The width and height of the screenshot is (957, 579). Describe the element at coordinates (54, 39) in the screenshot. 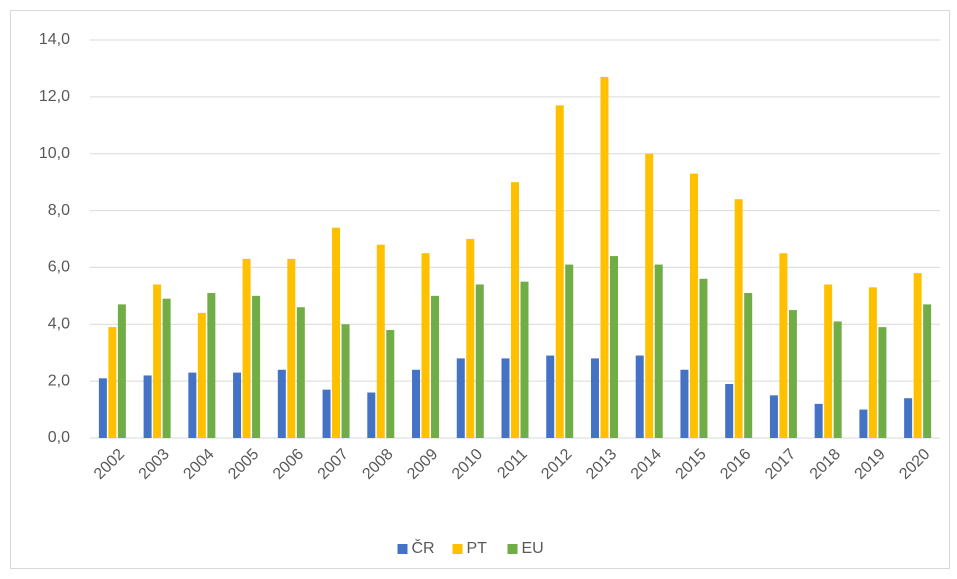

I see `y-tick-label: 14,0` at that location.